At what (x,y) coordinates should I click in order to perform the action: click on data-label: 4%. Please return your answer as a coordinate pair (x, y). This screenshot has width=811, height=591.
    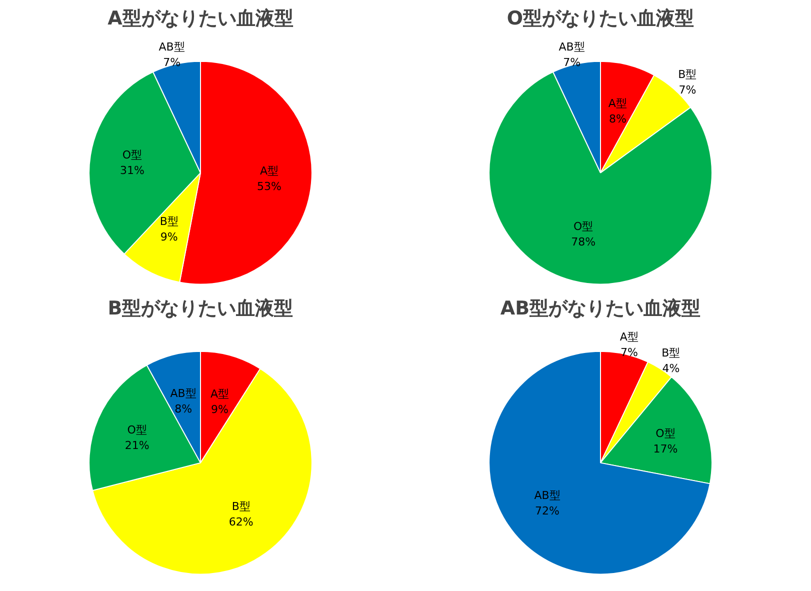
    Looking at the image, I should click on (671, 369).